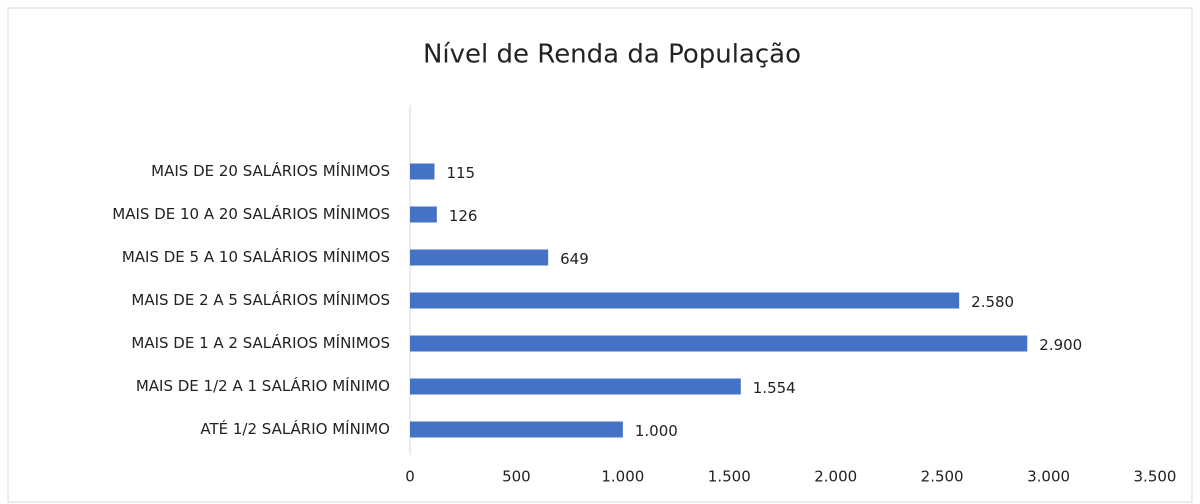 The width and height of the screenshot is (1200, 504). Describe the element at coordinates (729, 477) in the screenshot. I see `x-tick-label: 1.500` at that location.